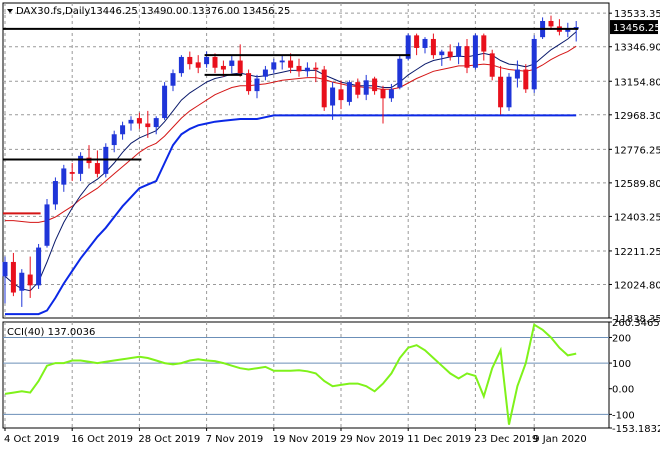 The image size is (660, 450). Describe the element at coordinates (637, 116) in the screenshot. I see `price-y-tick-label: 12968.30` at that location.